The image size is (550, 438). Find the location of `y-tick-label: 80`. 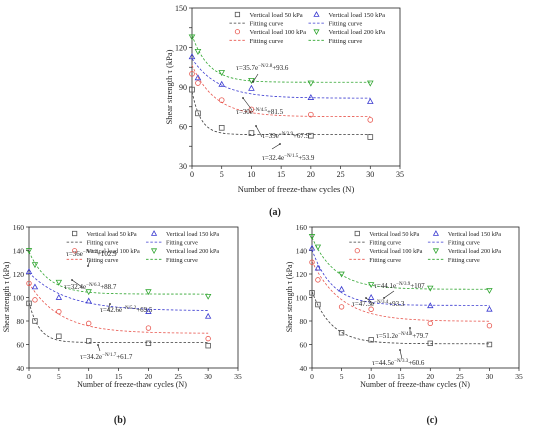

y-tick-label: 80 is located at coordinates (21, 321).